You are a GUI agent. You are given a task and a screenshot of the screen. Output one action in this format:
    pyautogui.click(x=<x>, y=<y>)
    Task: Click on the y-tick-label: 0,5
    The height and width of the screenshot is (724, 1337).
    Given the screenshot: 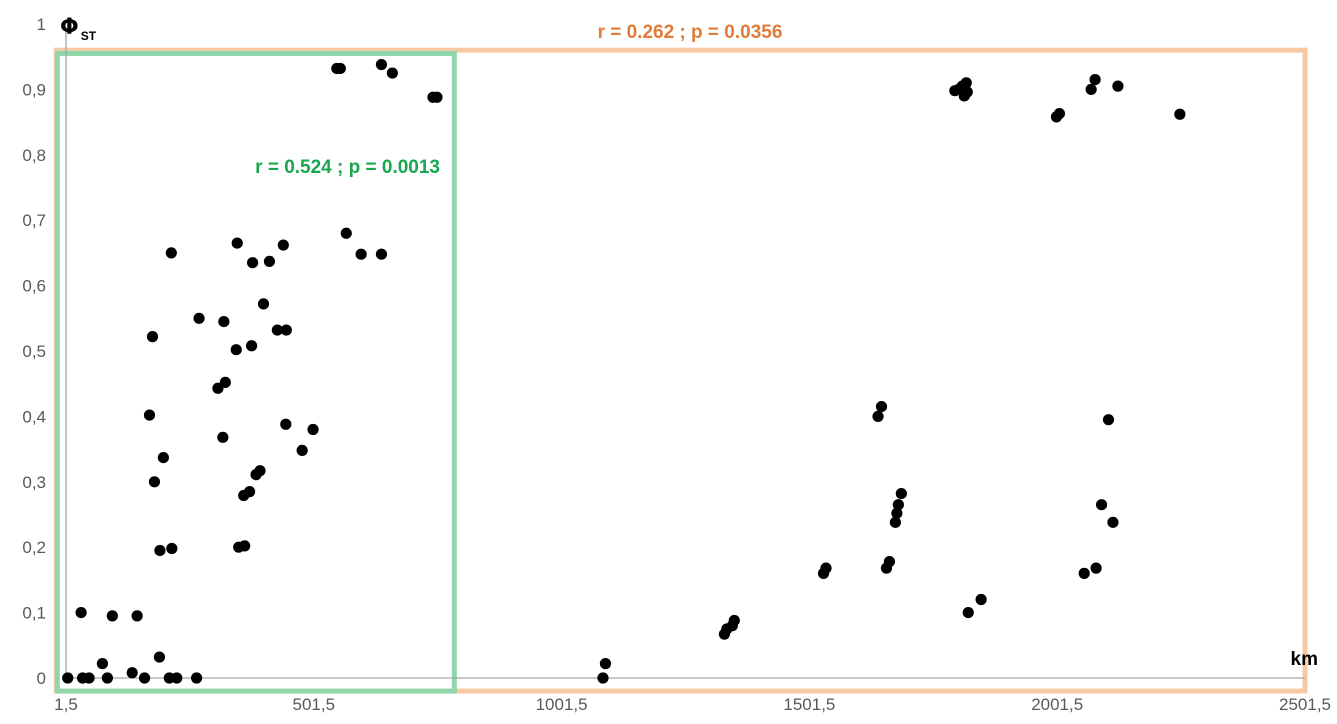 What is the action you would take?
    pyautogui.click(x=34, y=351)
    